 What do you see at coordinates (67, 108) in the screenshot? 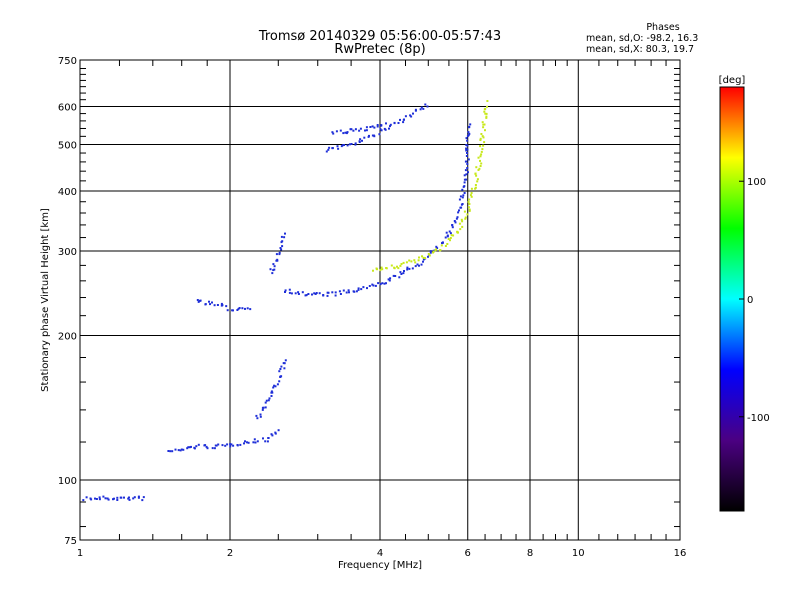
I see `y-tick-label: 600` at bounding box center [67, 108].